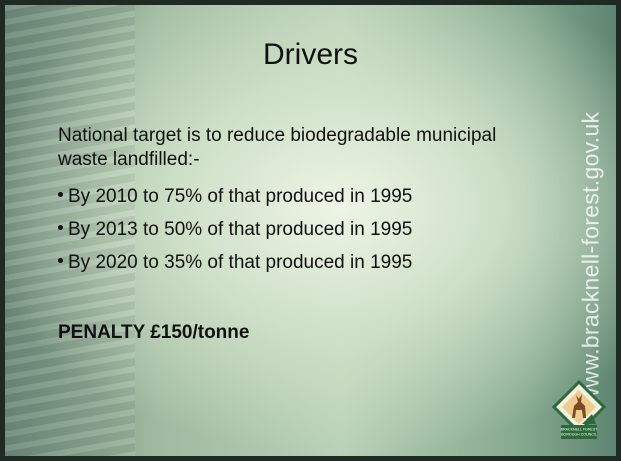 This screenshot has width=621, height=461. What do you see at coordinates (240, 196) in the screenshot?
I see `bullet-text: By 2010 to 75% of that produced in 1995` at bounding box center [240, 196].